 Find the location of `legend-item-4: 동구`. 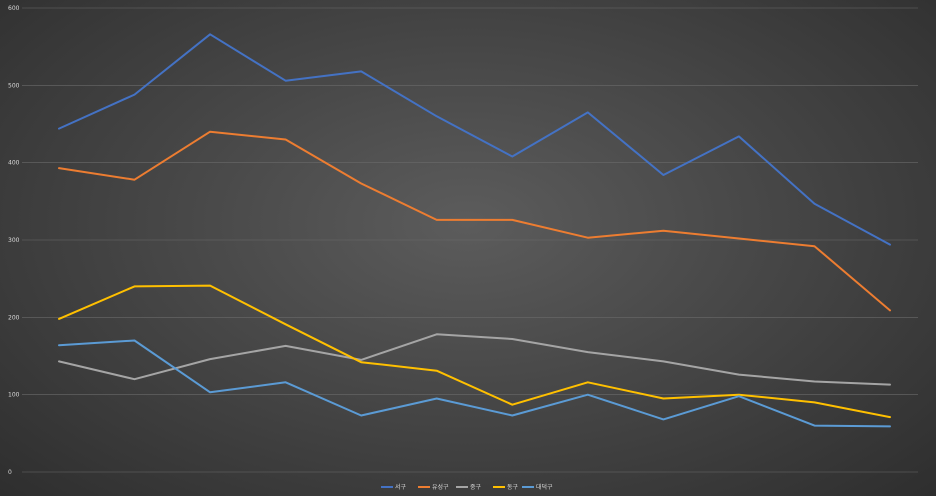

legend-item-4: 동구 is located at coordinates (506, 487).